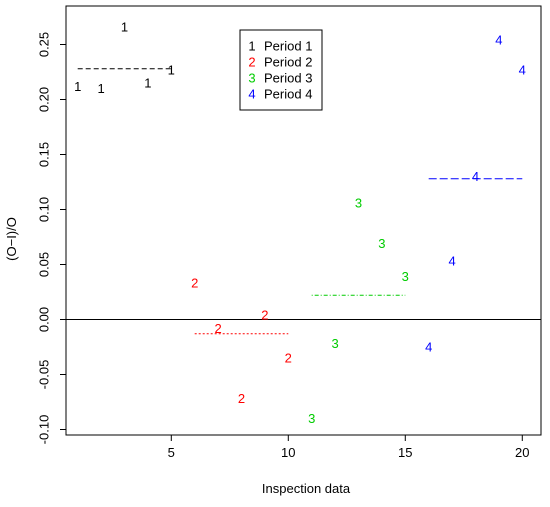 This screenshot has height=507, width=550. What do you see at coordinates (44, 44) in the screenshot?
I see `y-tick-label: 0.25` at bounding box center [44, 44].